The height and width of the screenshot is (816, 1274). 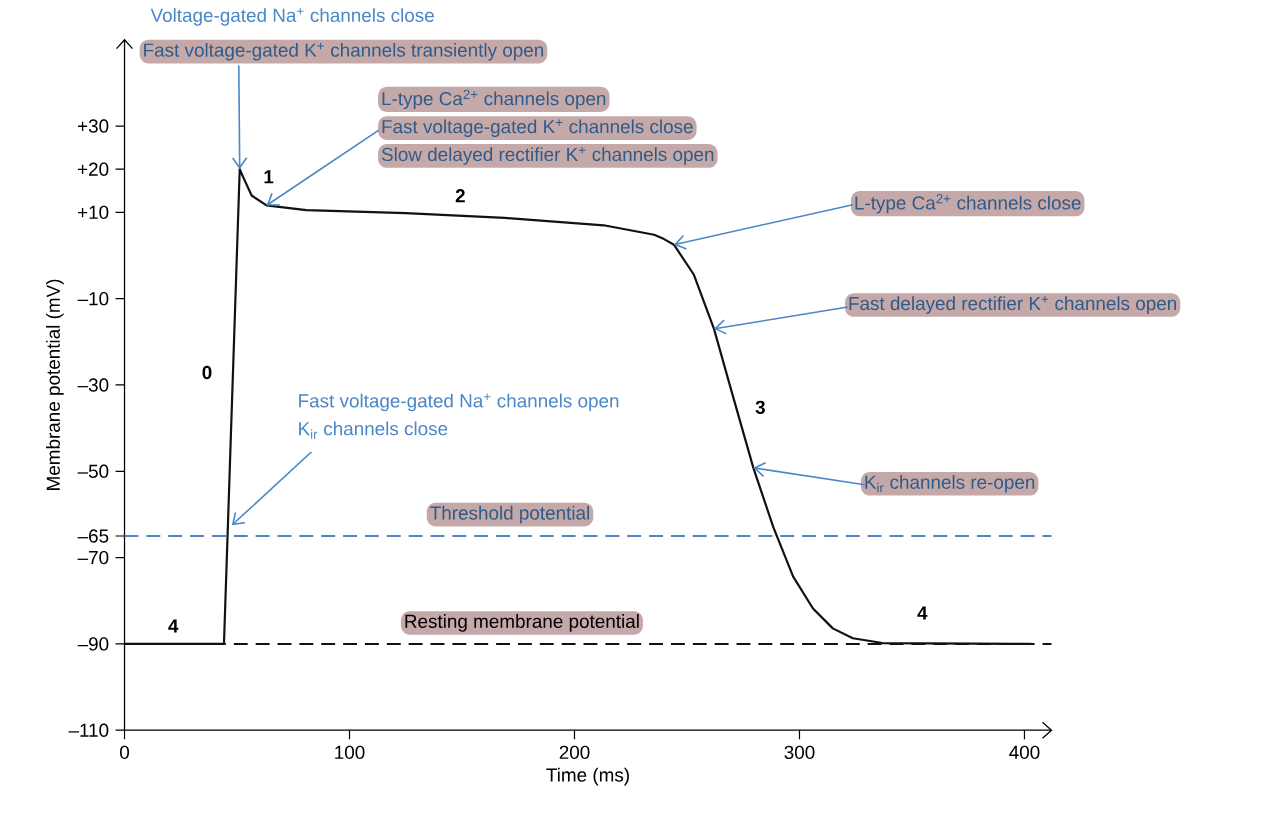 I want to click on x-tick-label: 400, so click(x=1024, y=752).